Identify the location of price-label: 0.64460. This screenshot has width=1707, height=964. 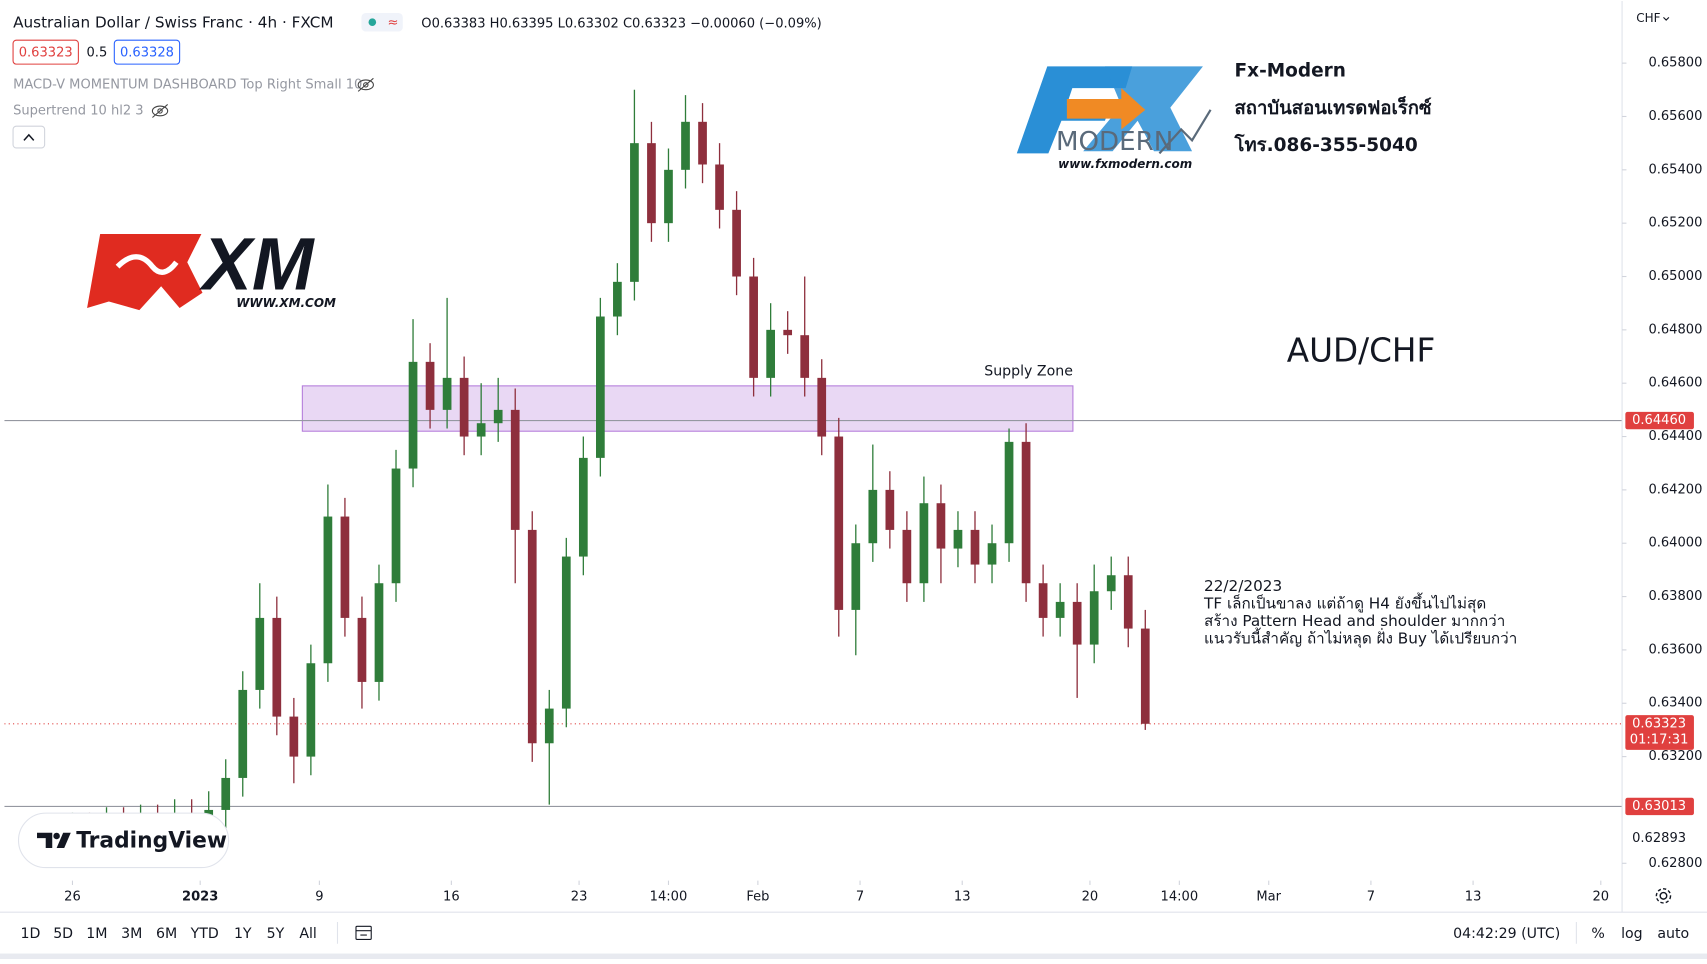
(1659, 420).